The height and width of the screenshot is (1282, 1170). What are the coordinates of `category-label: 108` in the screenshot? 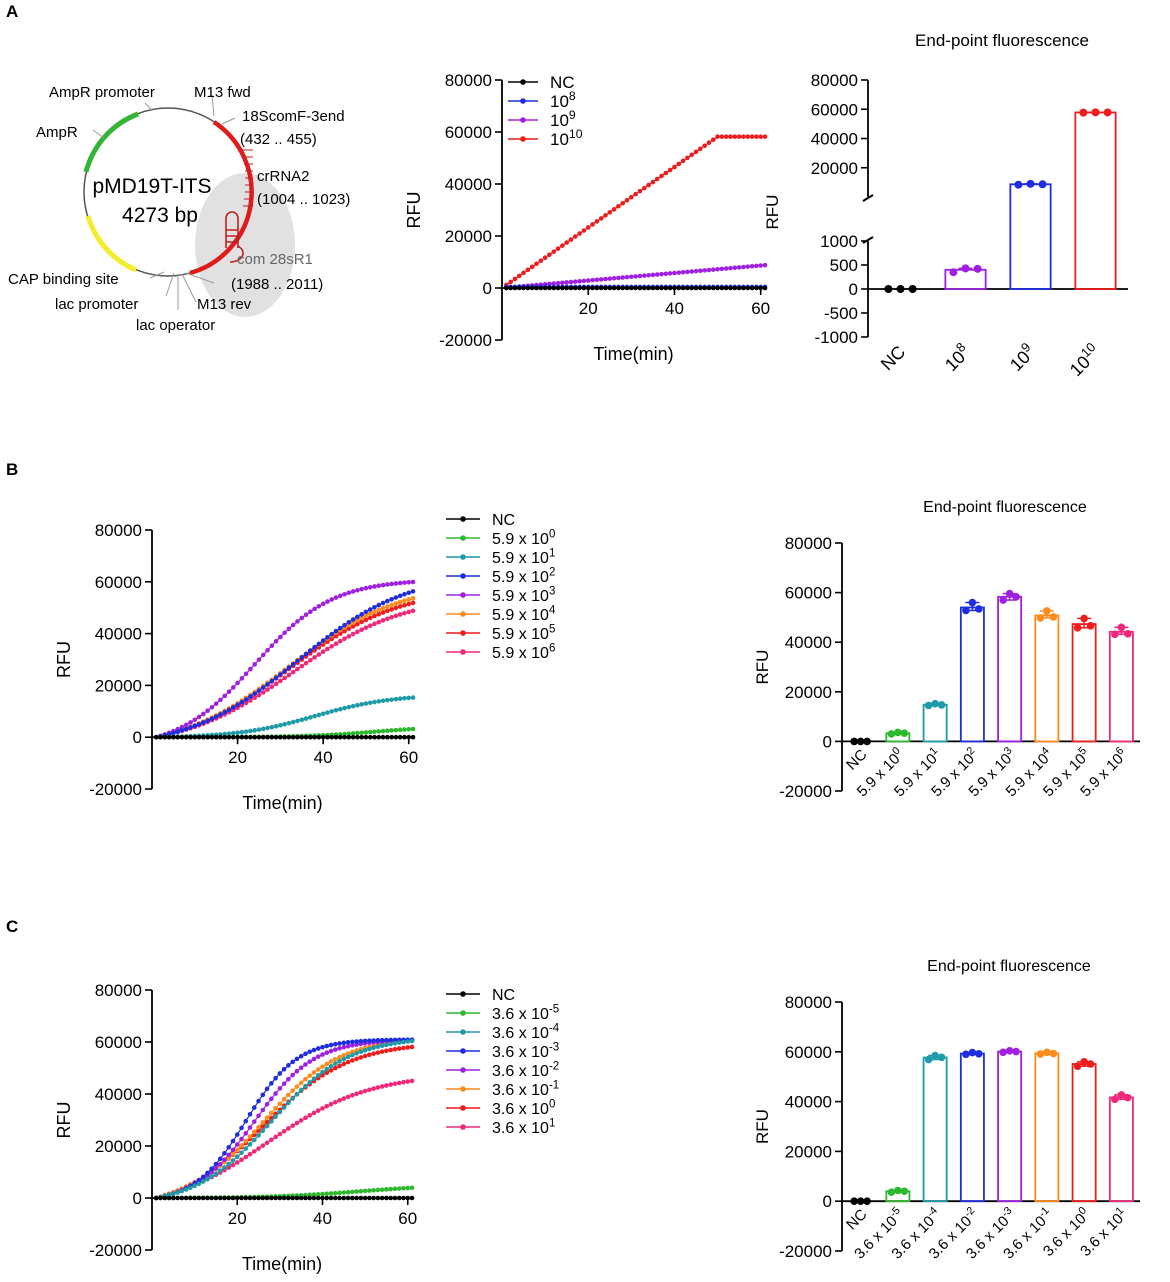 It's located at (957, 357).